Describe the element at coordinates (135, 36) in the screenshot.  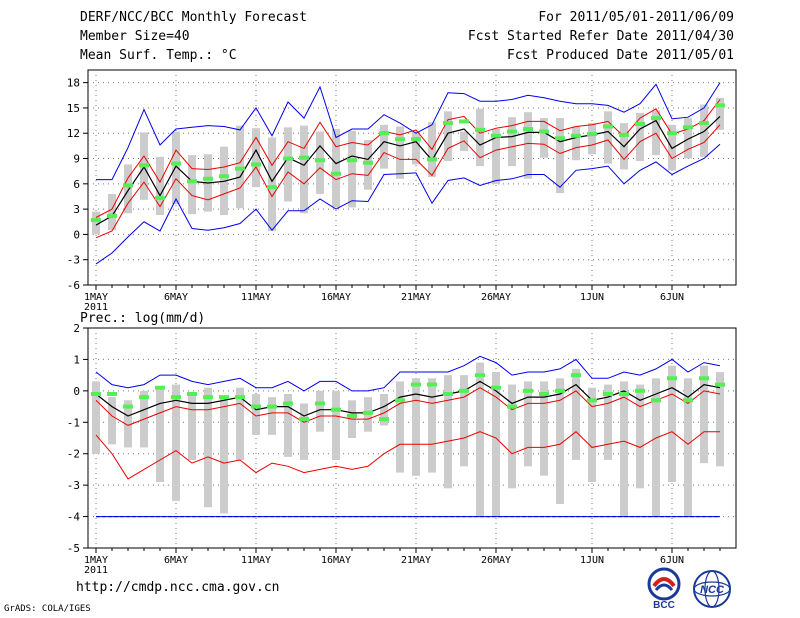
I see `member-size: Member Size=40` at that location.